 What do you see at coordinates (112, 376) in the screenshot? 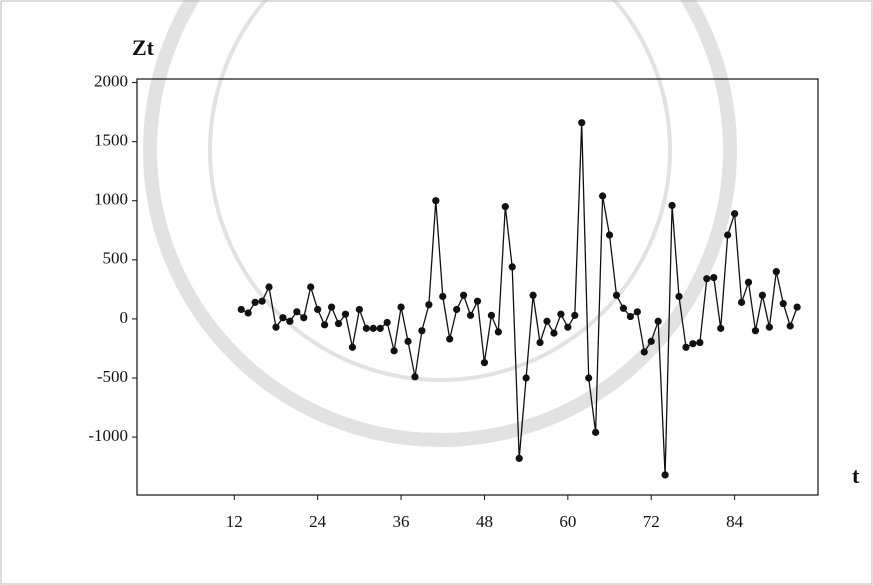
I see `y-tick-label: -500` at bounding box center [112, 376].